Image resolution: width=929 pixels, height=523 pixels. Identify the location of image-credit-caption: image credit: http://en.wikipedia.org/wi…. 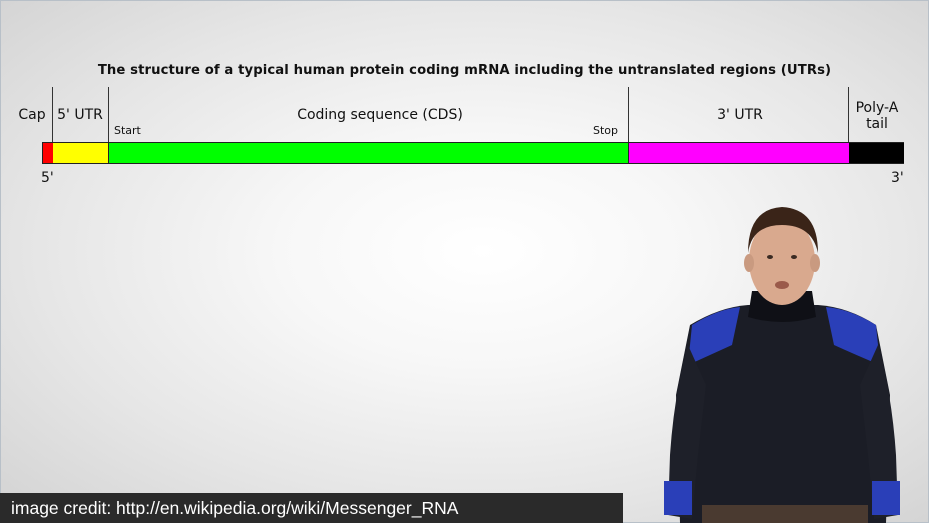
(311, 508).